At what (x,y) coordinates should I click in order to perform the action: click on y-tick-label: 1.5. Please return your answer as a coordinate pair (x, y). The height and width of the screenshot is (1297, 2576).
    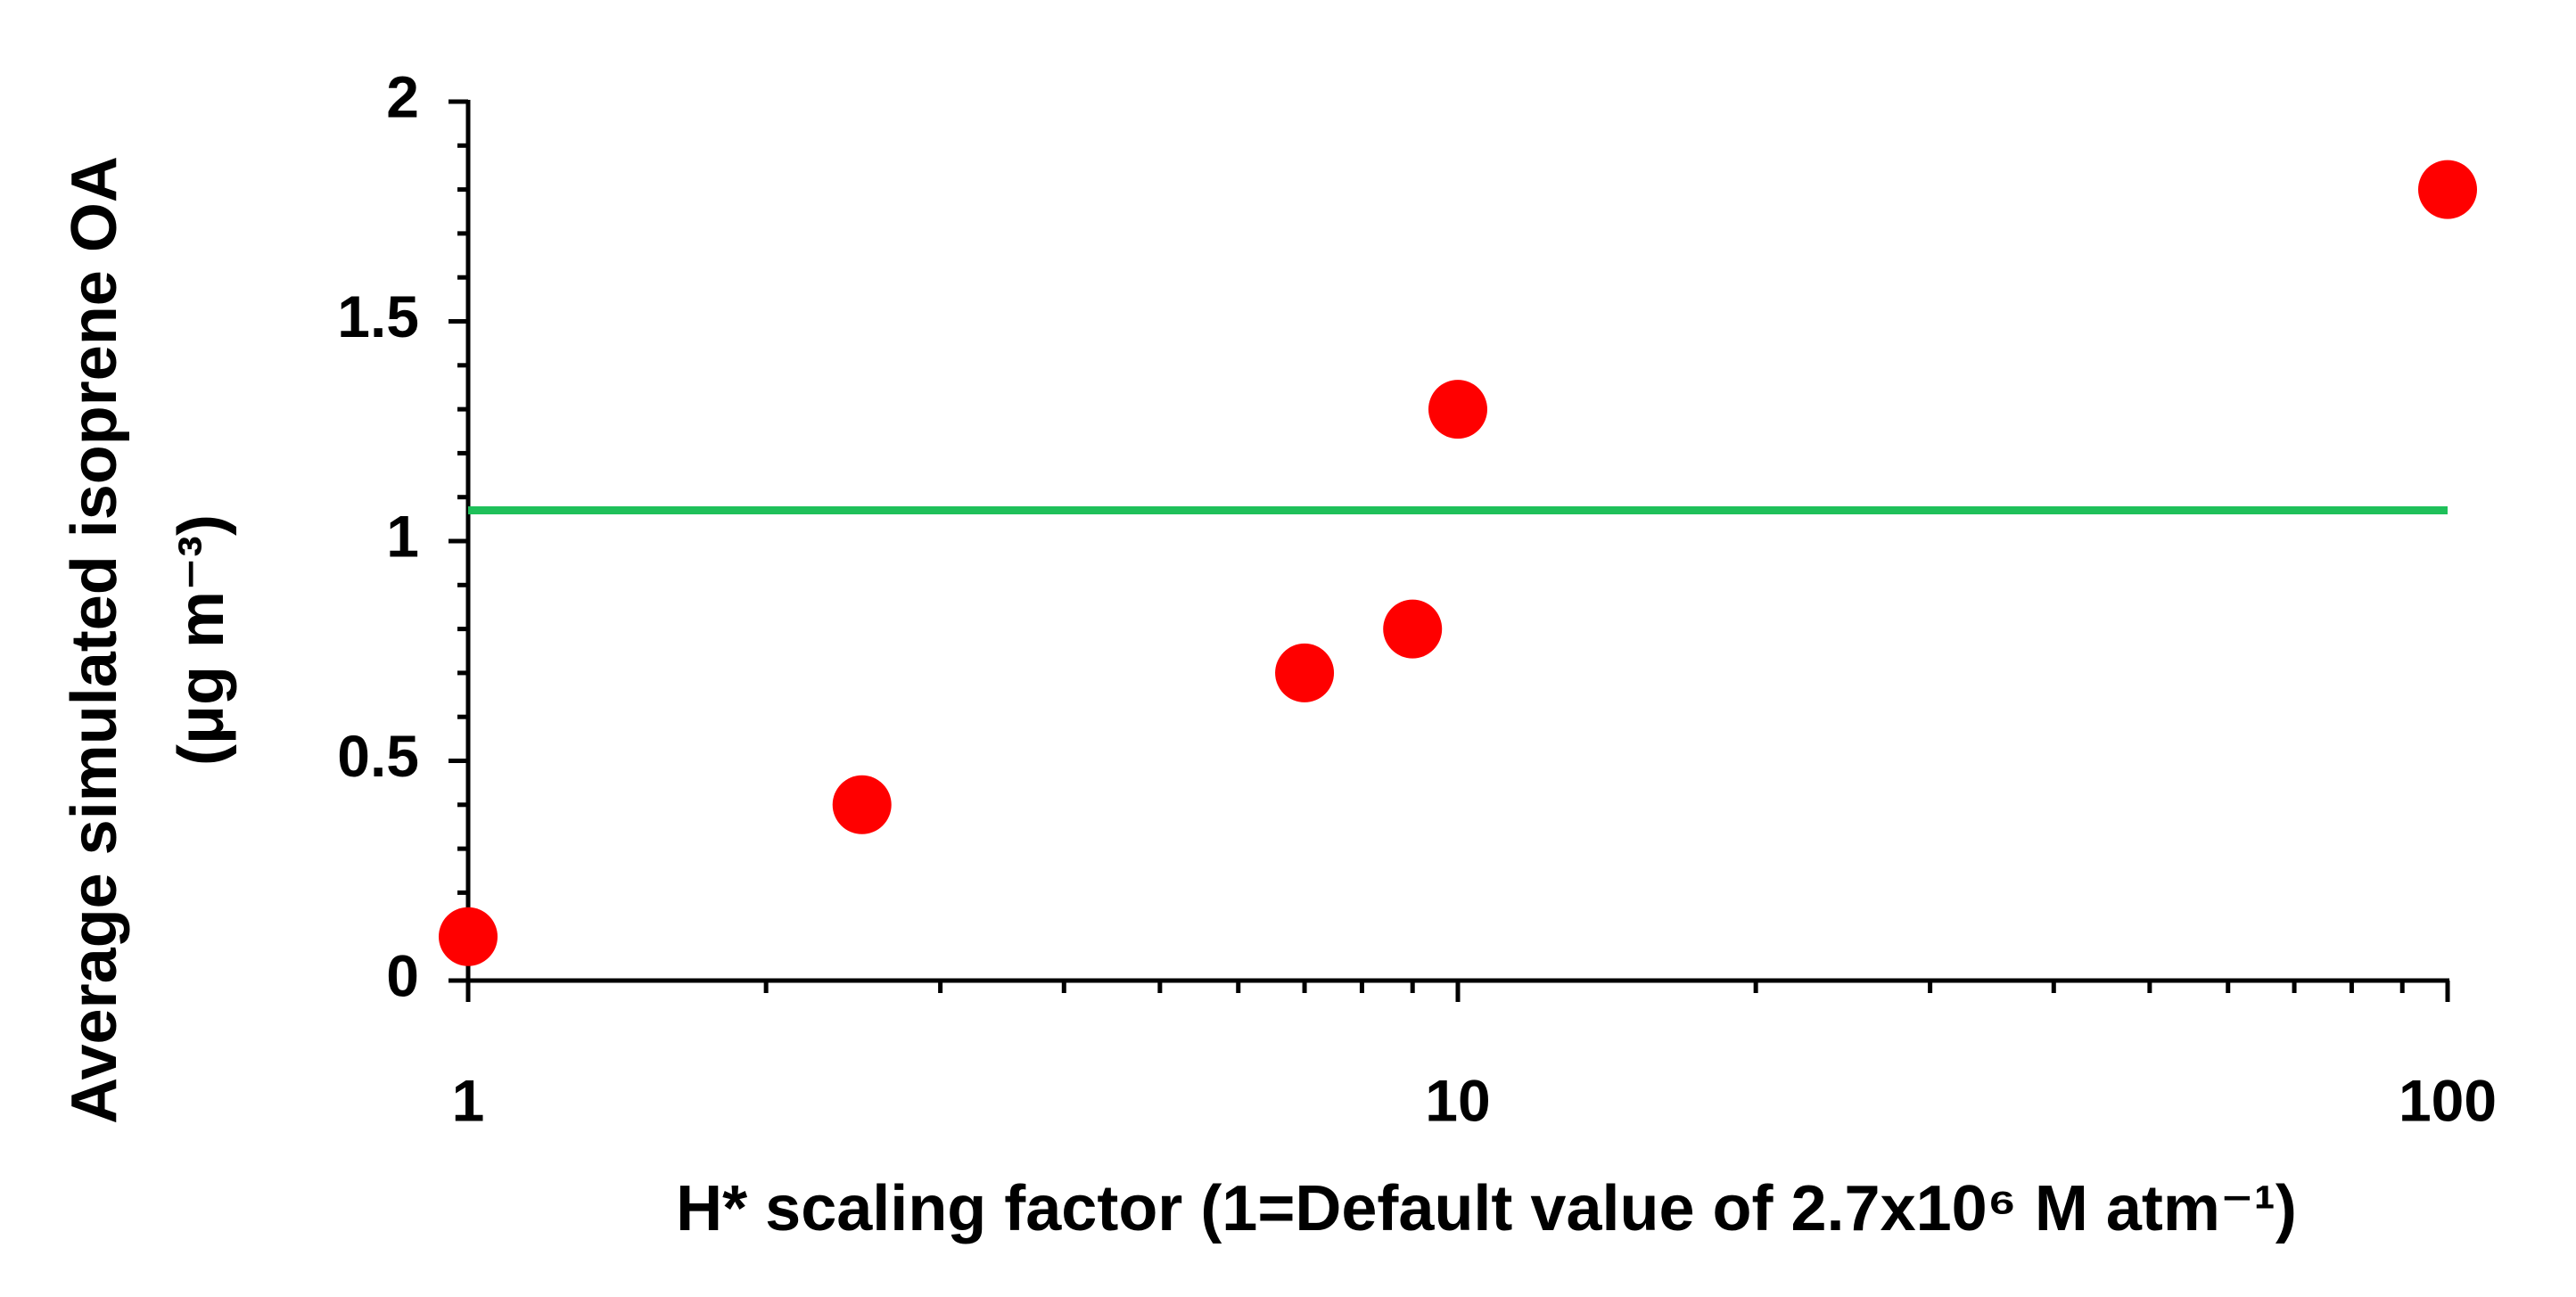
    Looking at the image, I should click on (378, 316).